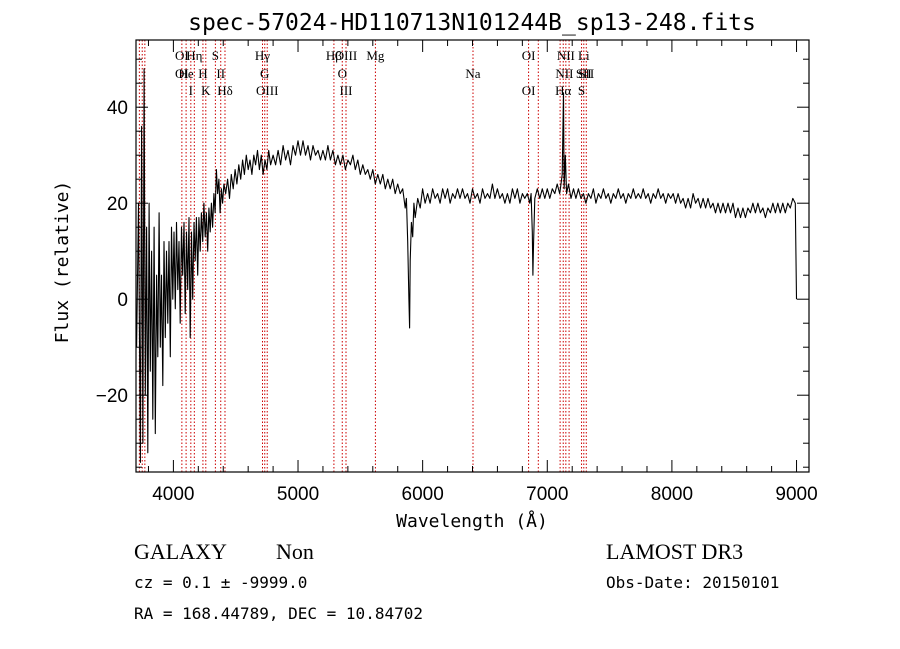  Describe the element at coordinates (672, 494) in the screenshot. I see `x-tick-label: 8000` at that location.